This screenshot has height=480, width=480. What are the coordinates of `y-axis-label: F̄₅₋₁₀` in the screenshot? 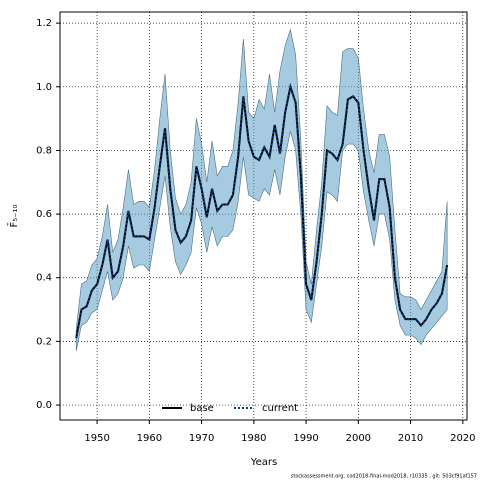 It's located at (13, 215).